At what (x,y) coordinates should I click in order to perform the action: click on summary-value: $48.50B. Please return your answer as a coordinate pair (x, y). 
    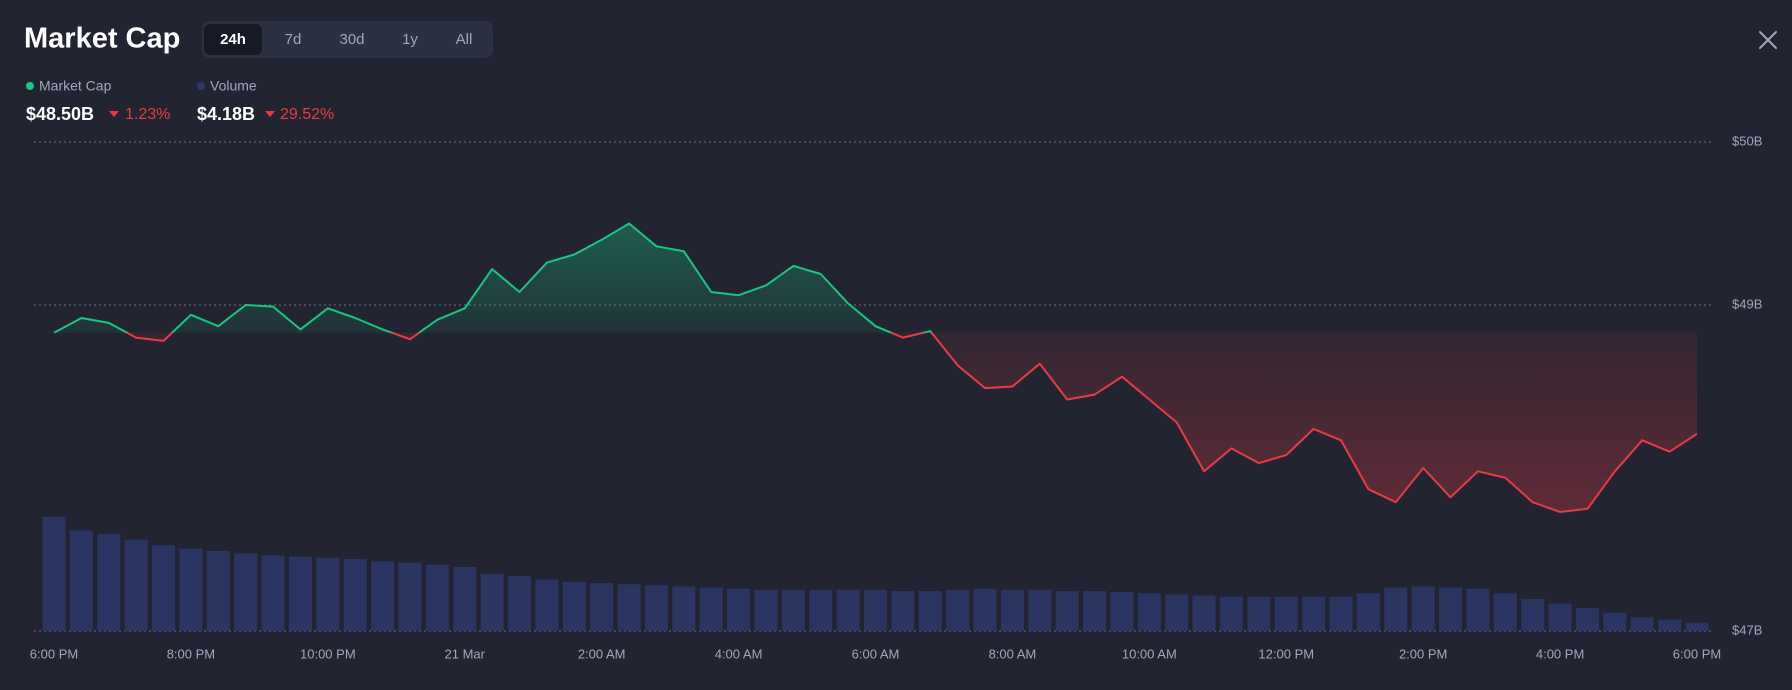
    Looking at the image, I should click on (60, 114).